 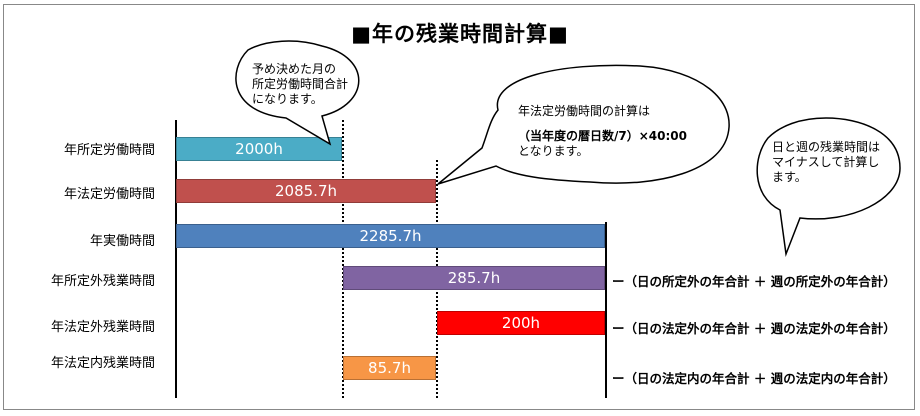 What do you see at coordinates (109, 194) in the screenshot?
I see `row-label-annual-statutory: 年法定労働時間` at bounding box center [109, 194].